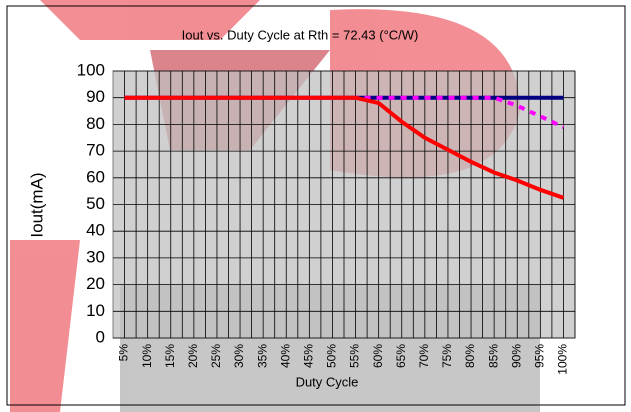 The height and width of the screenshot is (412, 631). What do you see at coordinates (95, 96) in the screenshot?
I see `y-tick-label: 90` at bounding box center [95, 96].